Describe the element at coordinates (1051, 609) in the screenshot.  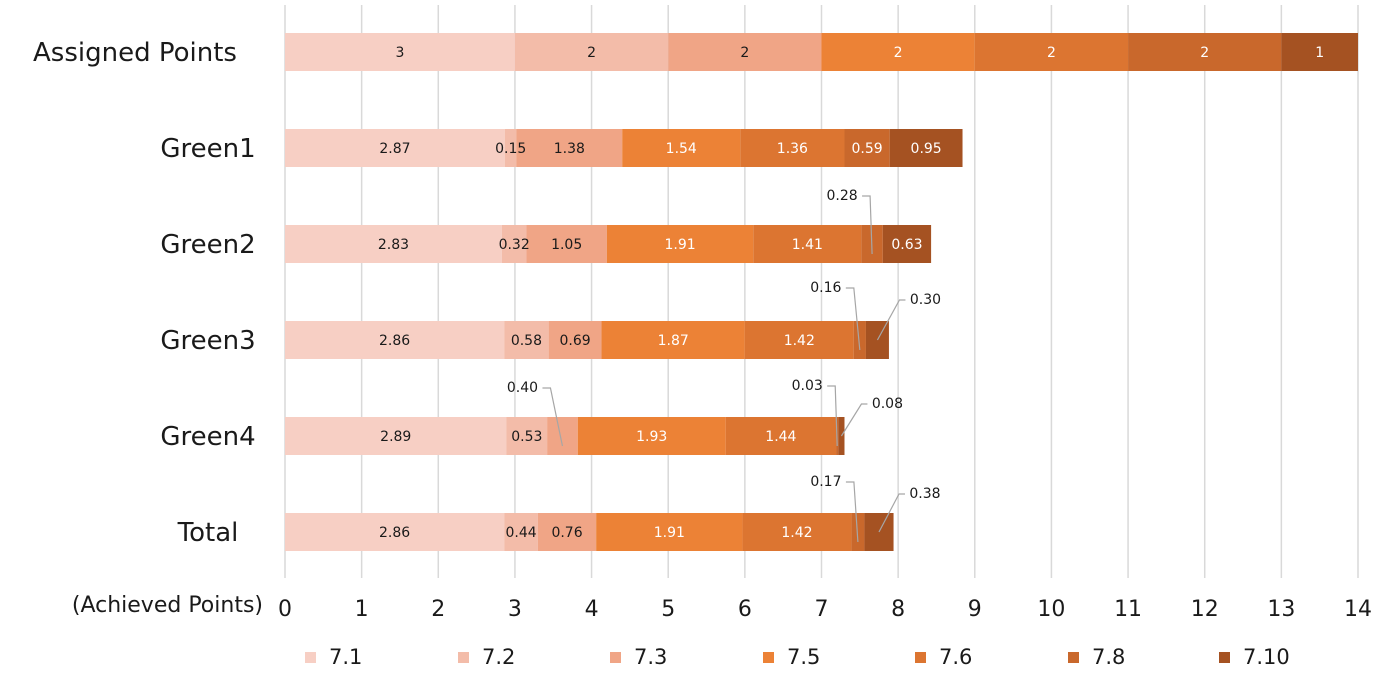
I see `x-tick-label: 10` at that location.